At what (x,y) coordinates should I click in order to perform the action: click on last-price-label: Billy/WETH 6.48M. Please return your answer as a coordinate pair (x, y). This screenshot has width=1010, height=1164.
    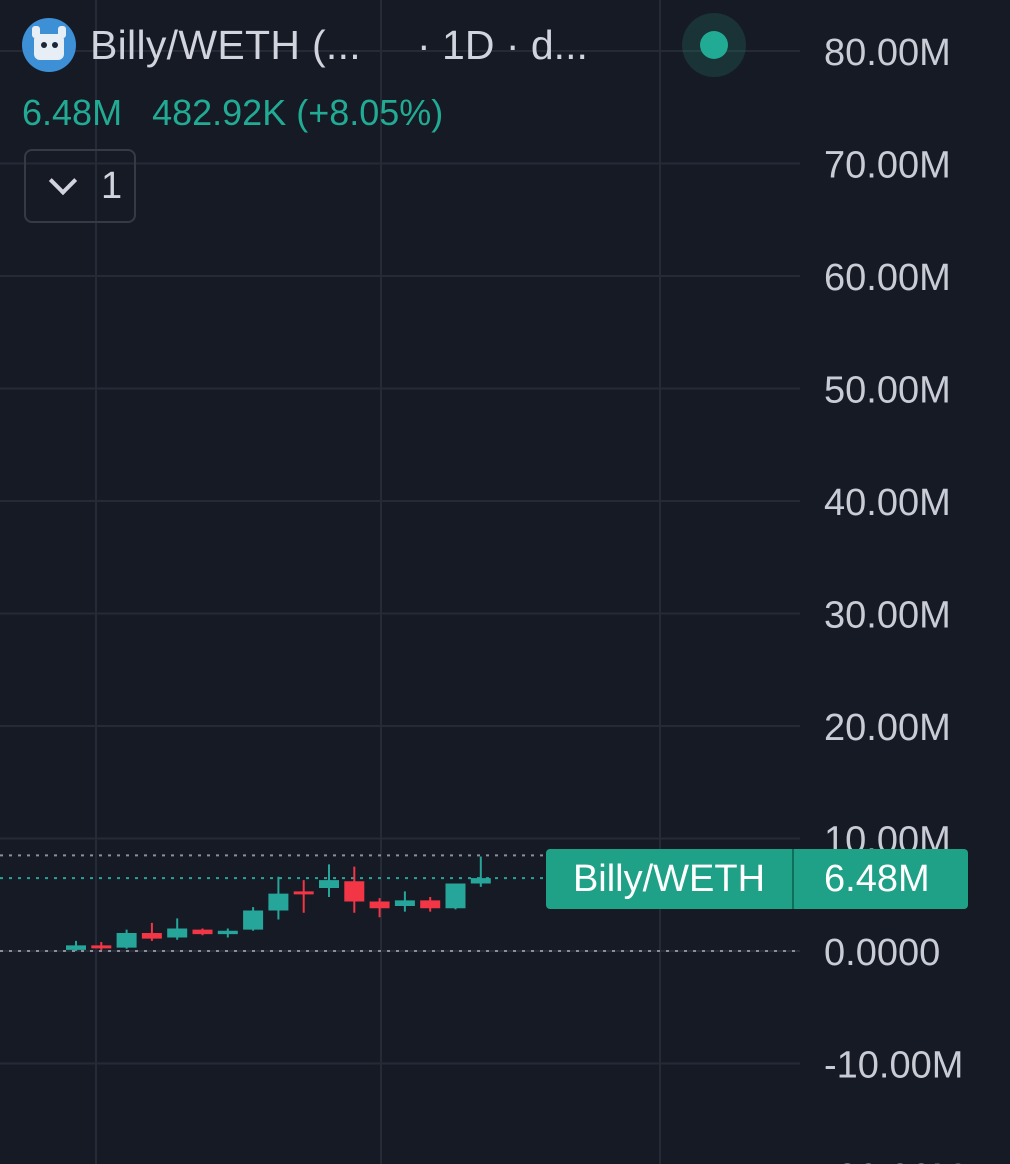
    Looking at the image, I should click on (757, 879).